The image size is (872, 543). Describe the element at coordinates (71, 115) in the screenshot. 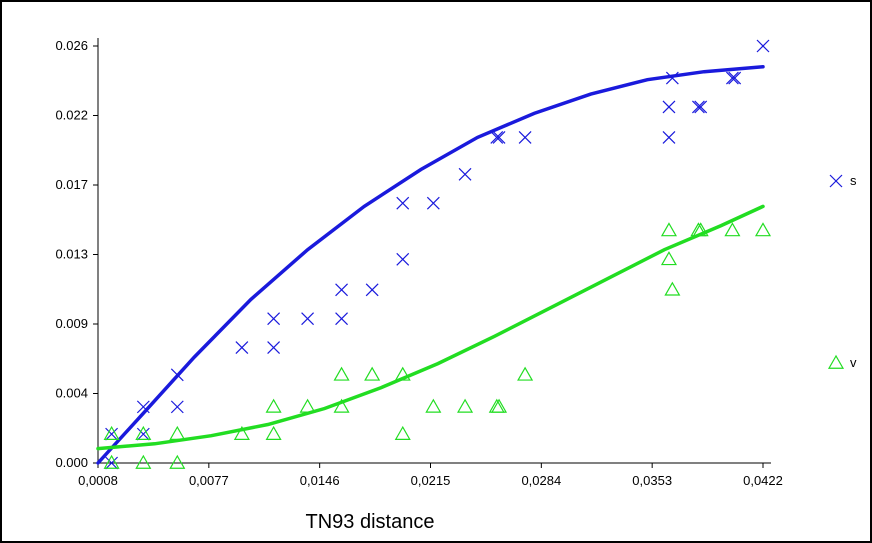

I see `y-tick-label: 0.022` at that location.